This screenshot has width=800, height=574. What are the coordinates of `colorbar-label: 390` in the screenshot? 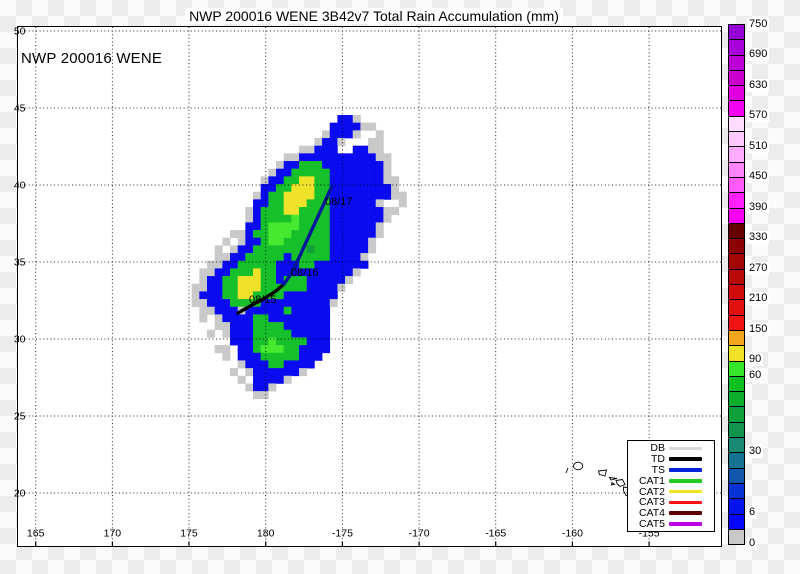 It's located at (758, 207).